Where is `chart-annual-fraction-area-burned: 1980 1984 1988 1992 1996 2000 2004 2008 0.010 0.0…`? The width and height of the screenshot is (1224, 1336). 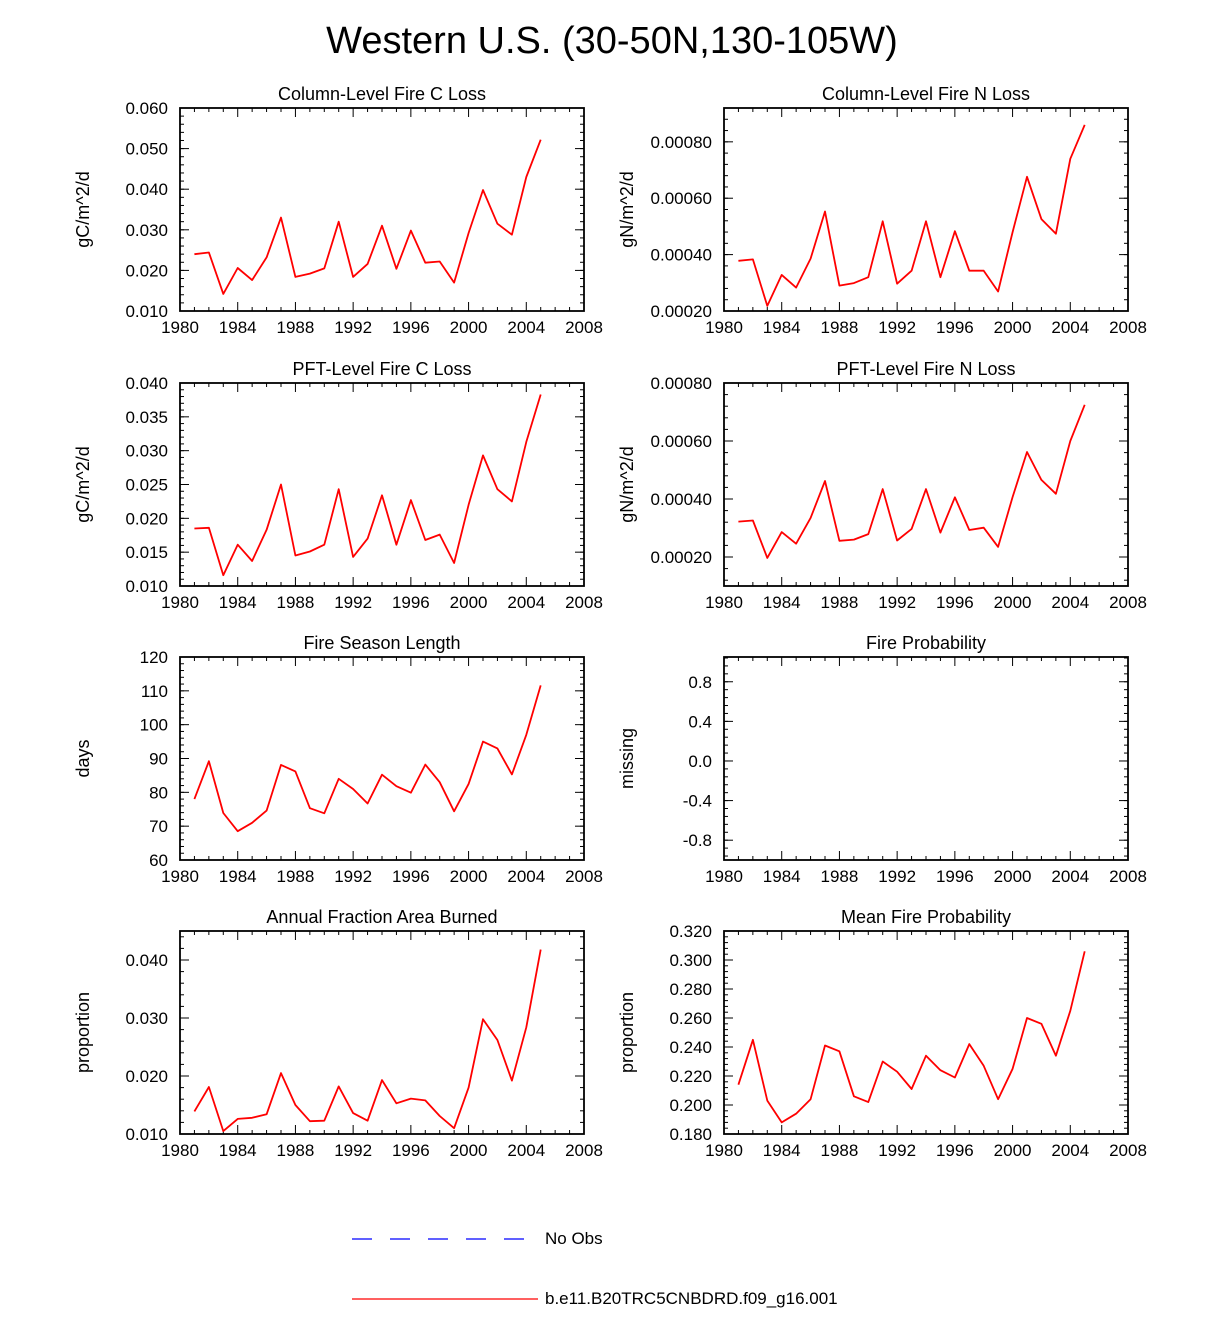
chart-annual-fraction-area-burned: 1980 1984 1988 1992 1996 2000 2004 2008 0.010 0.0… is located at coordinates (338, 1033).